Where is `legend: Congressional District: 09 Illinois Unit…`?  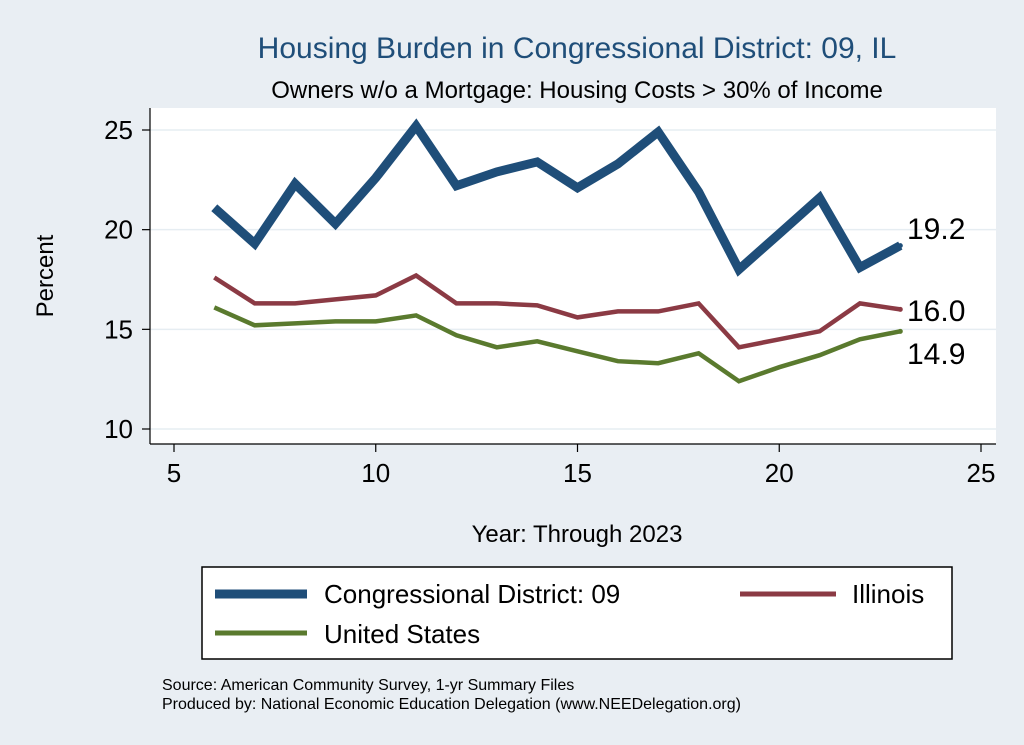 legend: Congressional District: 09 Illinois Unit… is located at coordinates (577, 613).